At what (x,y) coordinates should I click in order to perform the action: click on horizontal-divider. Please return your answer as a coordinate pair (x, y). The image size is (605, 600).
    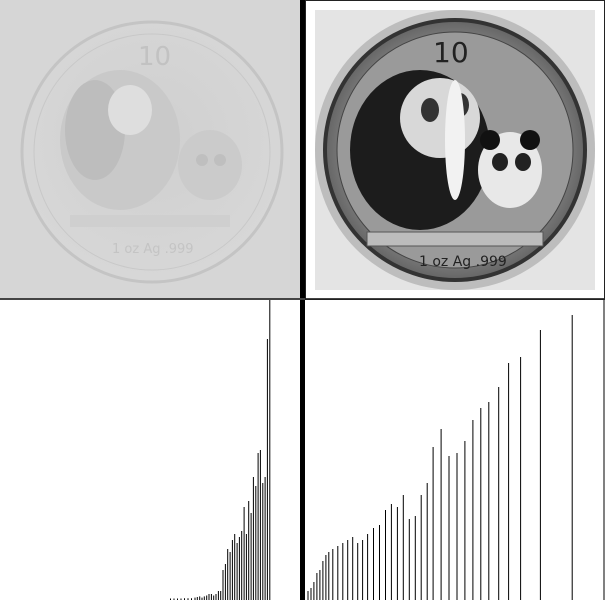
    Looking at the image, I should click on (302, 299).